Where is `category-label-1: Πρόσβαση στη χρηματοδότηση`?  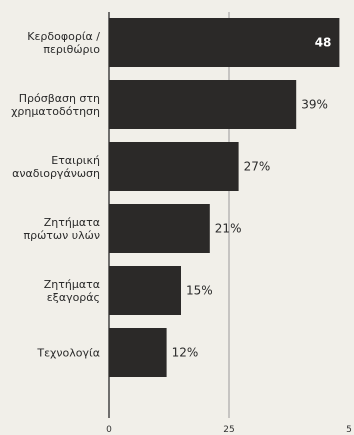
category-label-1: Πρόσβαση στη χρηματοδότηση is located at coordinates (55, 105).